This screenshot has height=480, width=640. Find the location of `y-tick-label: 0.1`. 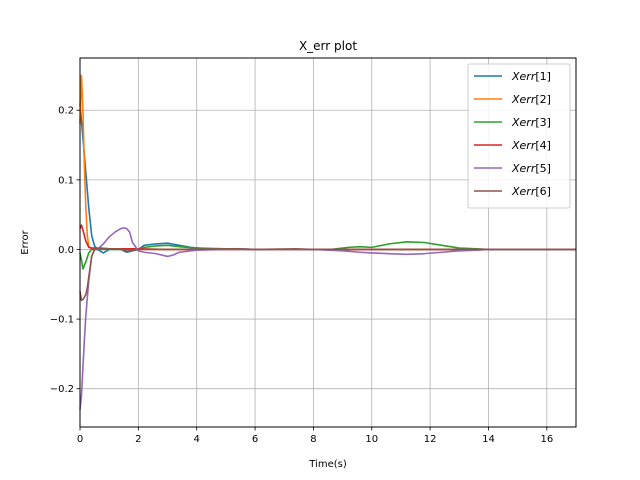

y-tick-label: 0.1 is located at coordinates (66, 180).